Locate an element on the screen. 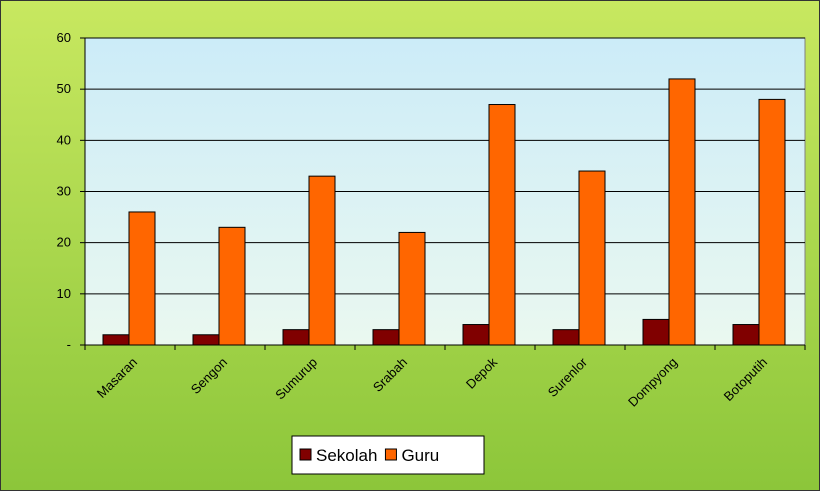 This screenshot has height=491, width=820. legend-label: Guru is located at coordinates (420, 455).